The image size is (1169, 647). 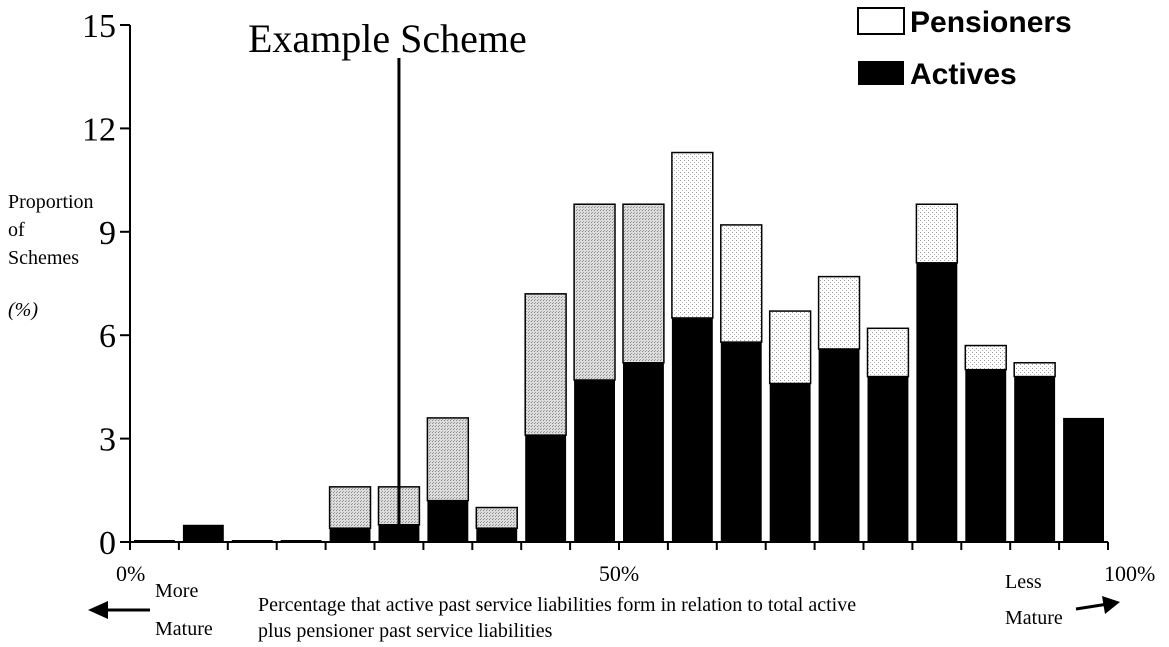 I want to click on y-tick-label-2: 6, so click(x=107, y=336).